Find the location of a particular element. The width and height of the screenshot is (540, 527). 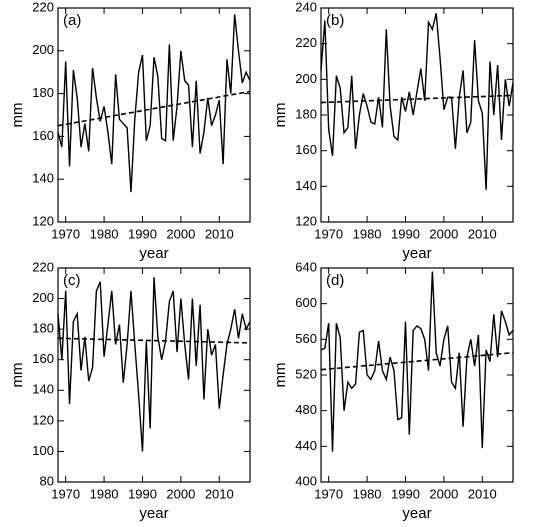

panel-label: (a) is located at coordinates (72, 20).